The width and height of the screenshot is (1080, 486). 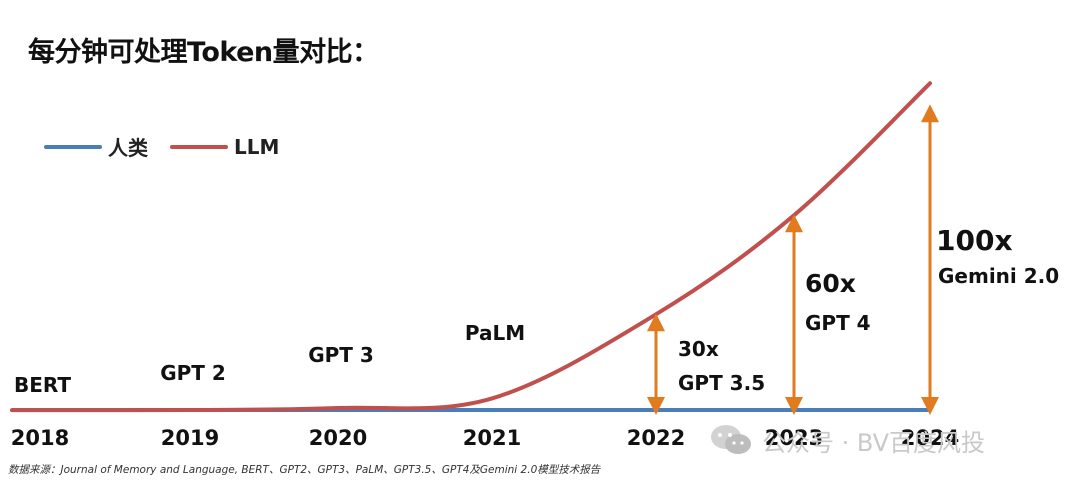 What do you see at coordinates (203, 52) in the screenshot?
I see `chart-title: 每分钟可处理Token量对比：` at bounding box center [203, 52].